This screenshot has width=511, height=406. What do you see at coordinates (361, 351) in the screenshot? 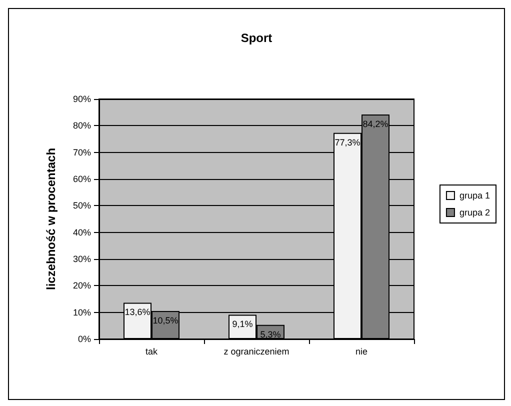
I see `x-tick-label: nie` at bounding box center [361, 351].